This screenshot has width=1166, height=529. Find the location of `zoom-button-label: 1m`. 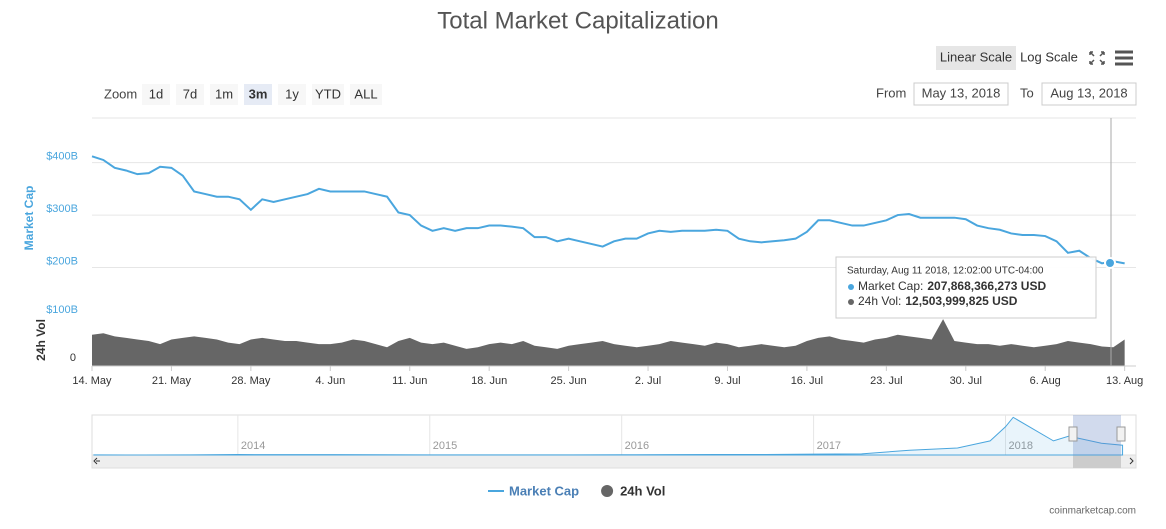

zoom-button-label: 1m is located at coordinates (224, 93).